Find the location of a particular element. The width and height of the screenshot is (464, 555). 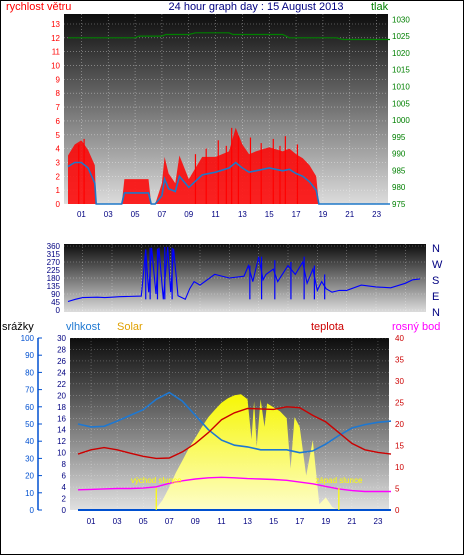

temperature-tick-label: 30 is located at coordinates (399, 381).